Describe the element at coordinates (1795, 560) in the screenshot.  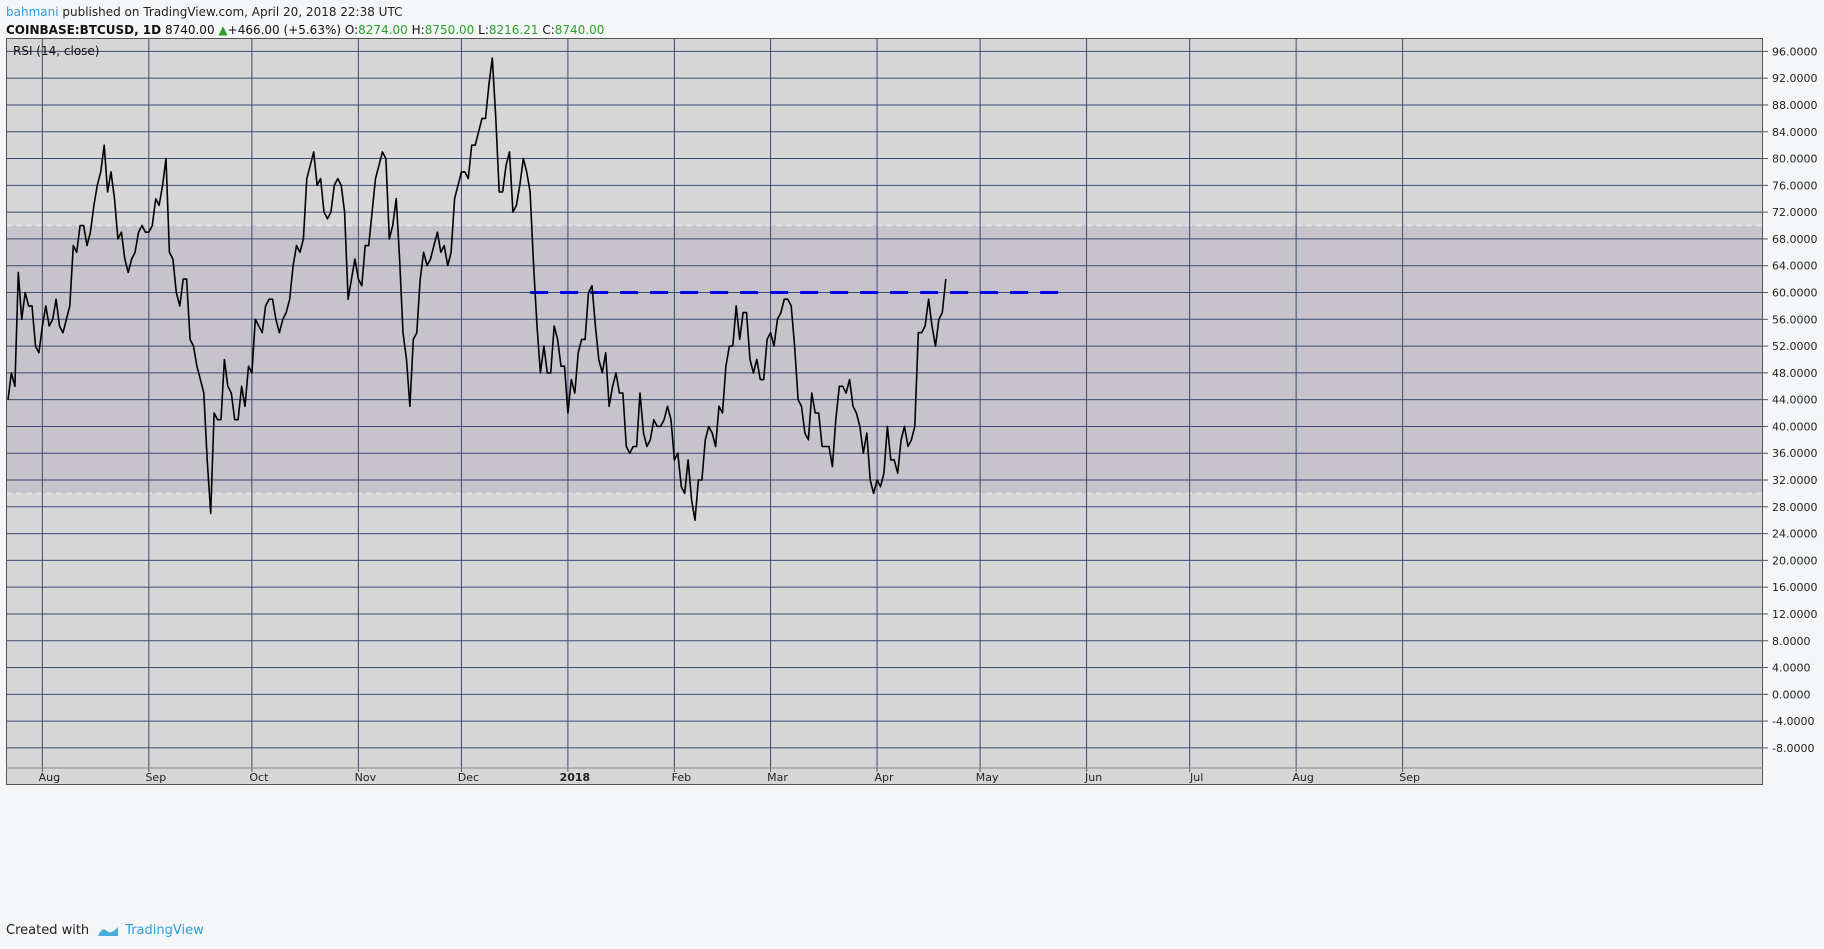
I see `y-tick-label: 20.0000` at that location.